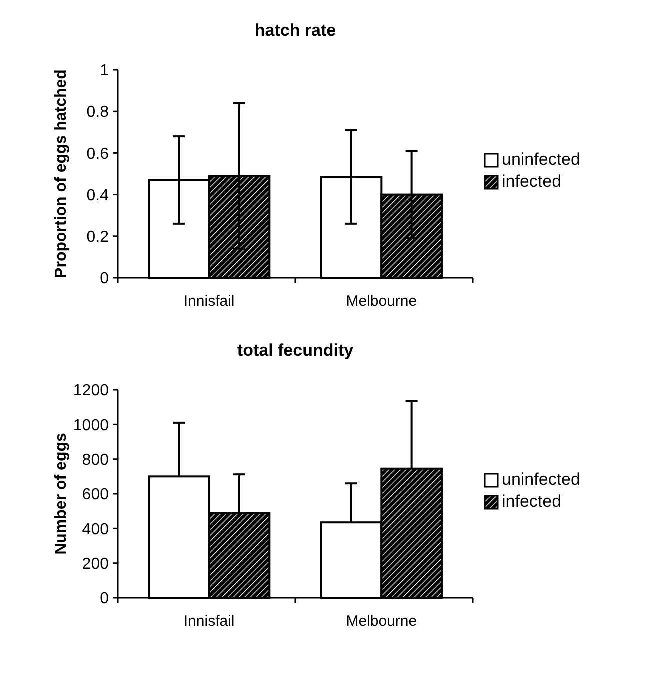 The image size is (647, 679). I want to click on y-tick-label: 0.4, so click(98, 195).